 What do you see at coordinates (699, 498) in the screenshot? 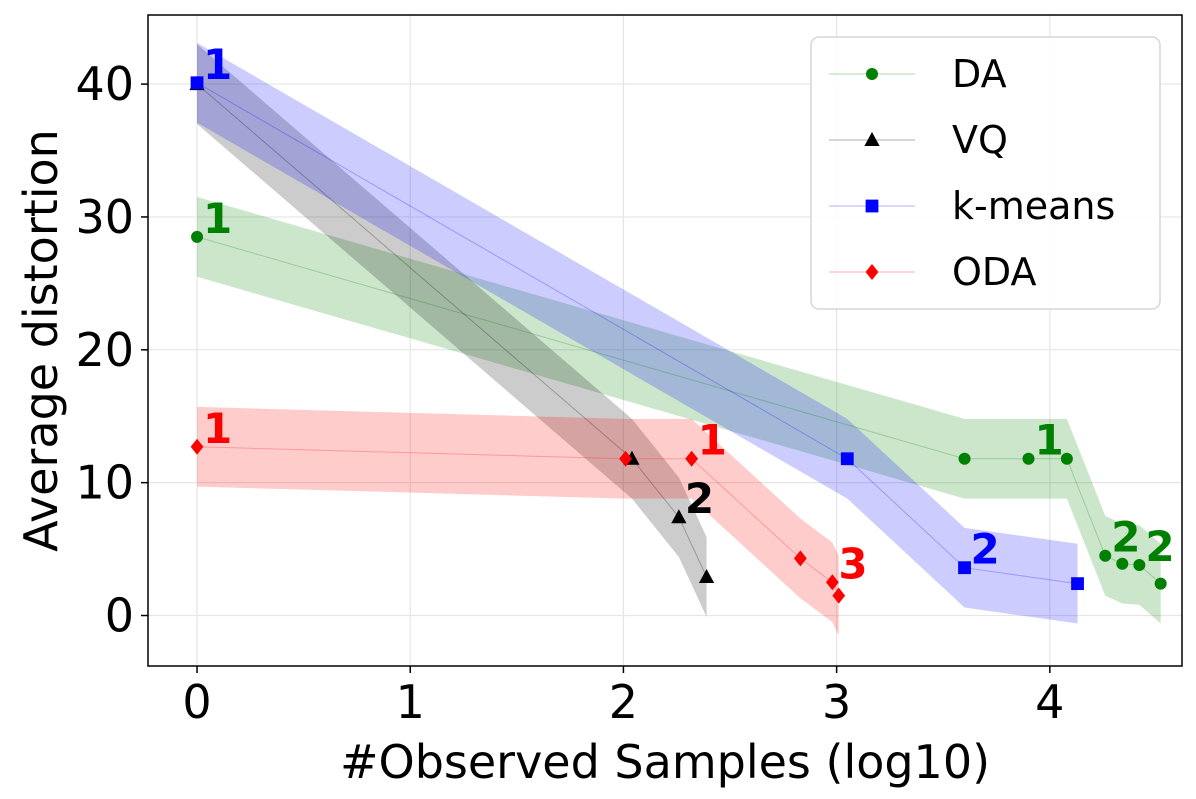
I see `vq-annotation: 2` at bounding box center [699, 498].